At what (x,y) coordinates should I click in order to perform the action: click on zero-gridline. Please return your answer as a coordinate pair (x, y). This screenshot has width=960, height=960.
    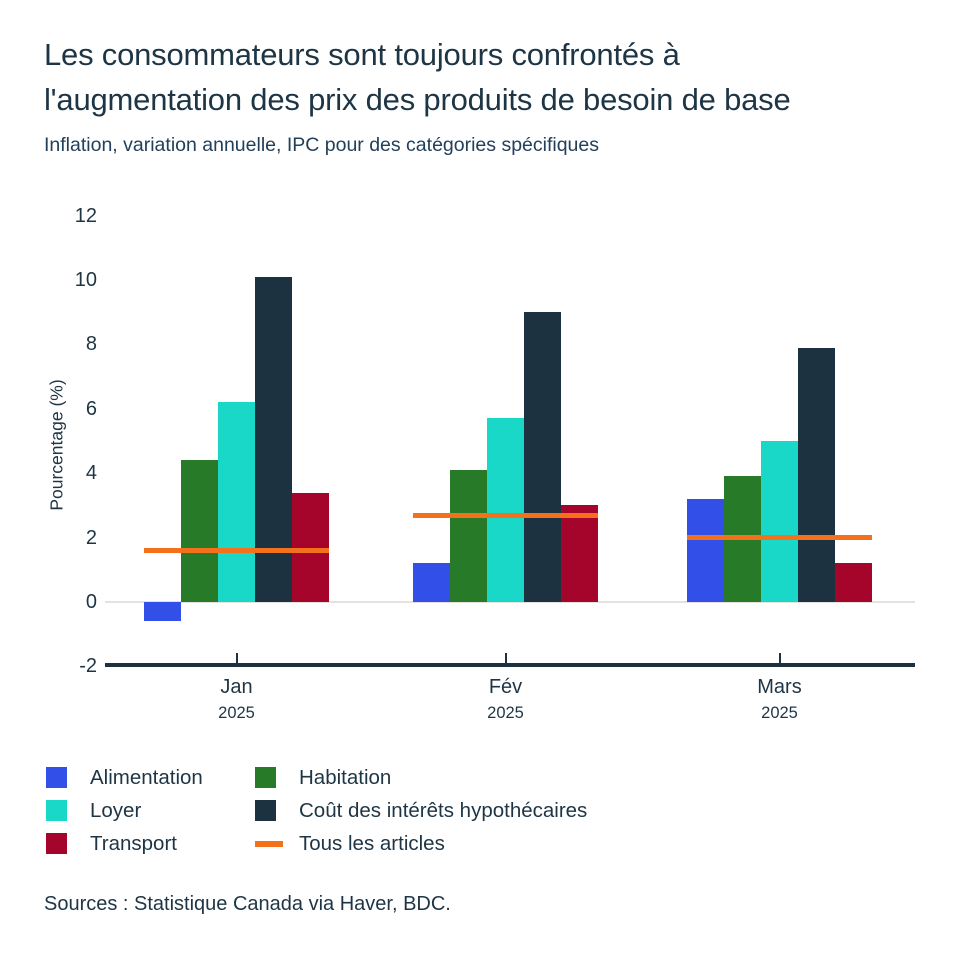
    Looking at the image, I should click on (510, 602).